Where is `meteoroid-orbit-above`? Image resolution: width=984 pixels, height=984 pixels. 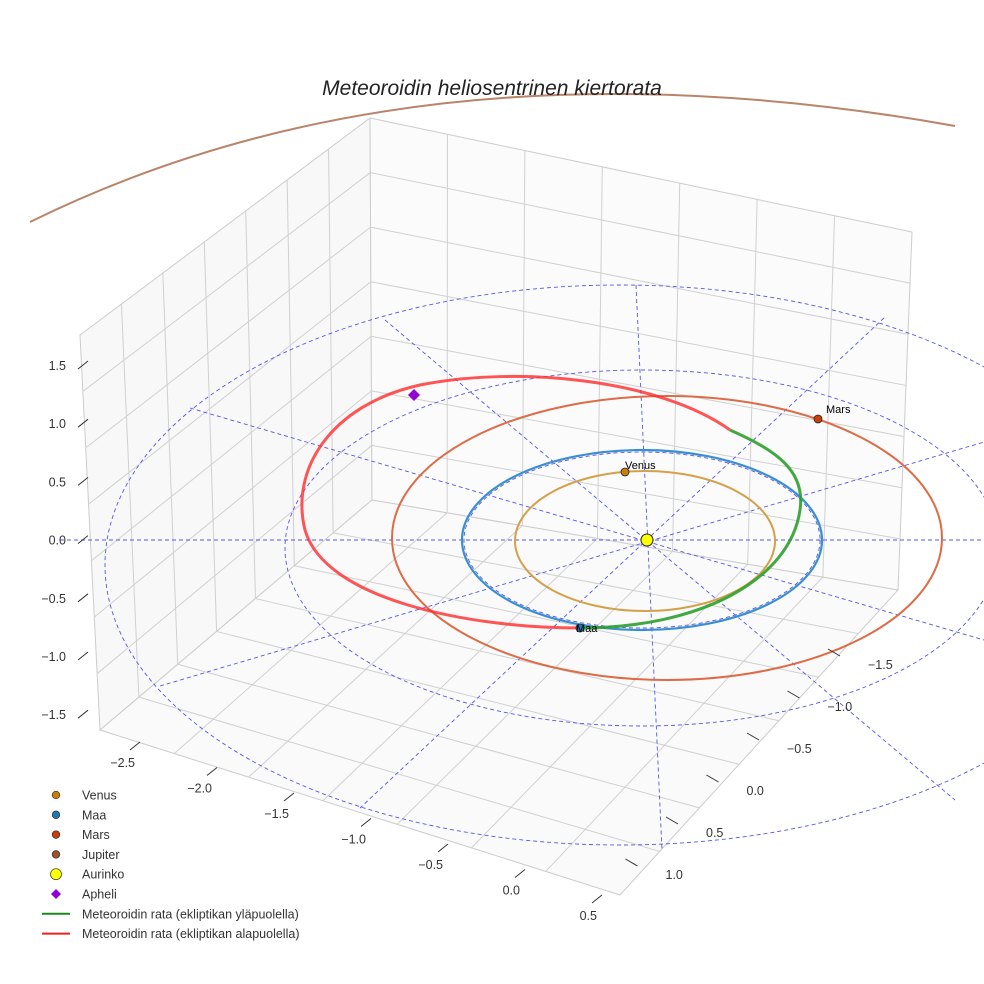 meteoroid-orbit-above is located at coordinates (691, 529).